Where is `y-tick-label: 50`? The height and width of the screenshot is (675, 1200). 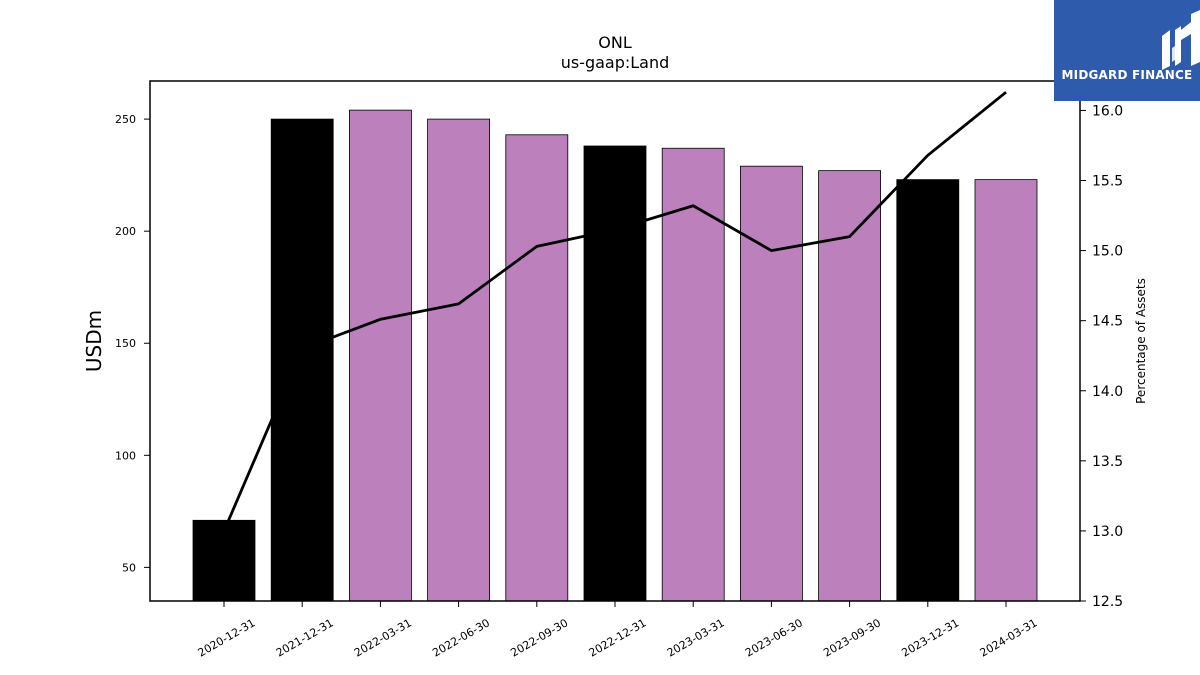 y-tick-label: 50 is located at coordinates (129, 567).